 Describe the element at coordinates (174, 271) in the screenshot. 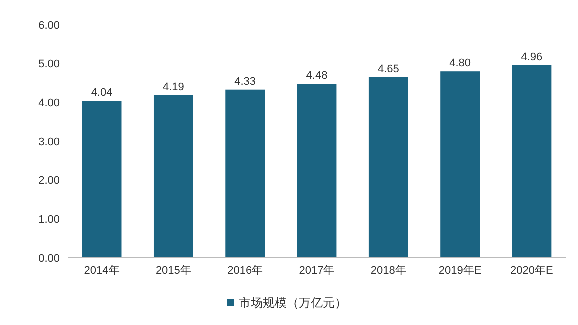

I see `x-tick-label: 2015年` at that location.